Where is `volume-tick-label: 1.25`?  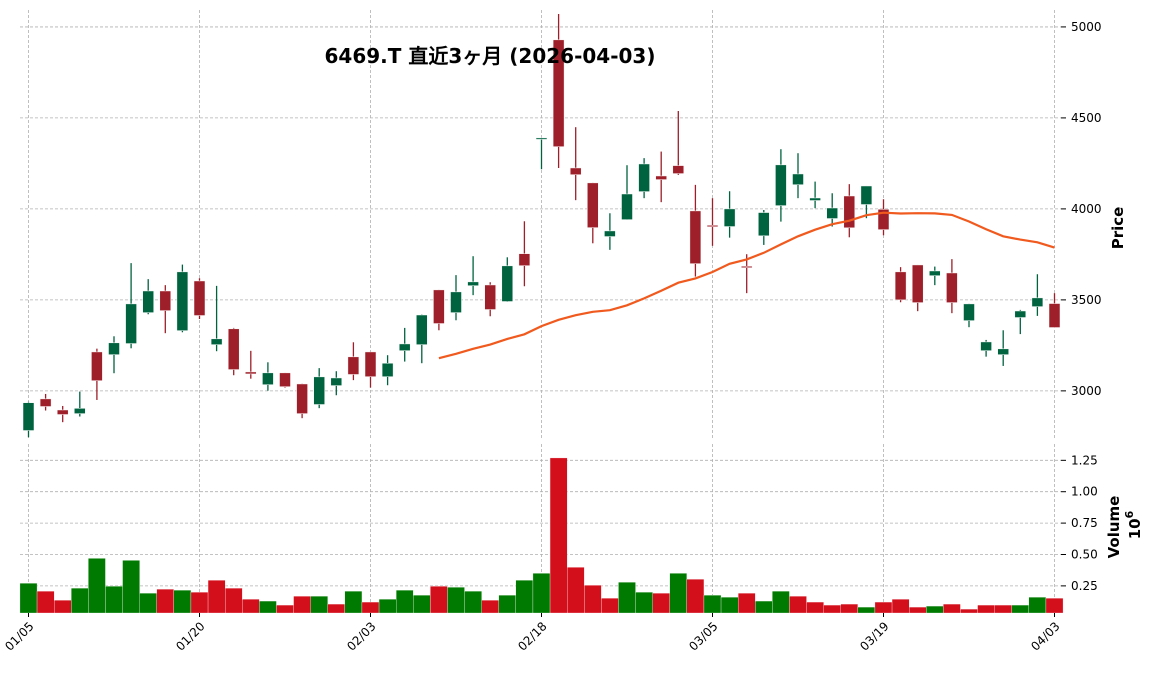 volume-tick-label: 1.25 is located at coordinates (1084, 460).